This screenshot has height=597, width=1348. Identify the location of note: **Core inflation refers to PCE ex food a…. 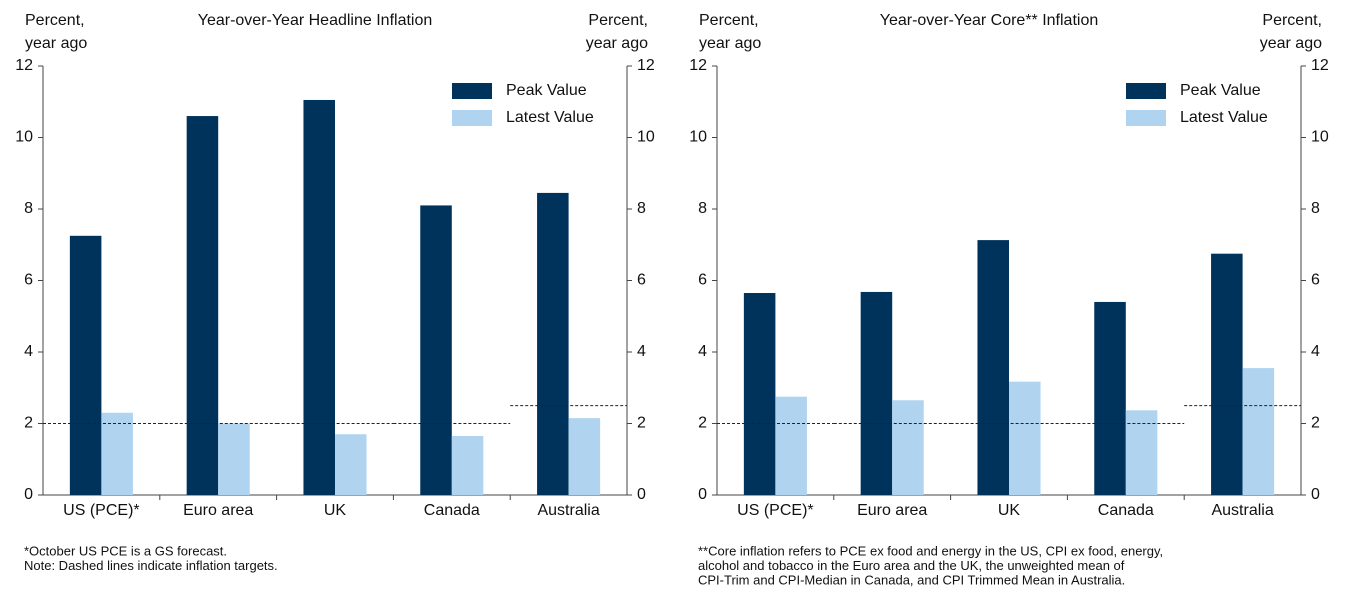
(930, 550).